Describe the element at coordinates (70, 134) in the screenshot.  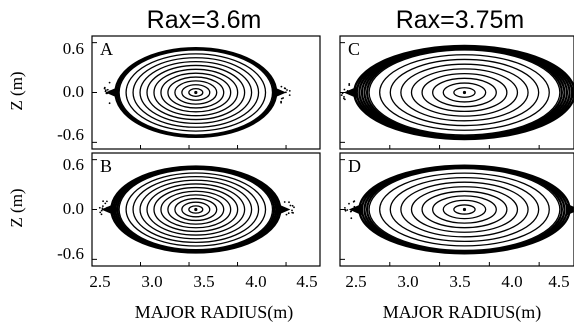
I see `ytick-top-2: -0.6` at that location.